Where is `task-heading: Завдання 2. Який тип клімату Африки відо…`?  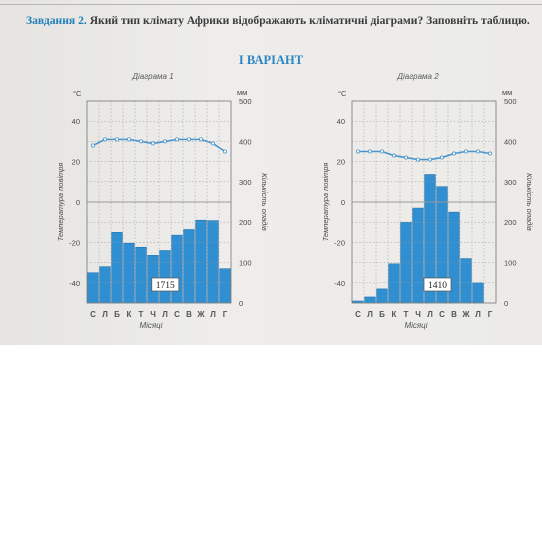 task-heading: Завдання 2. Який тип клімату Африки відо… is located at coordinates (284, 20).